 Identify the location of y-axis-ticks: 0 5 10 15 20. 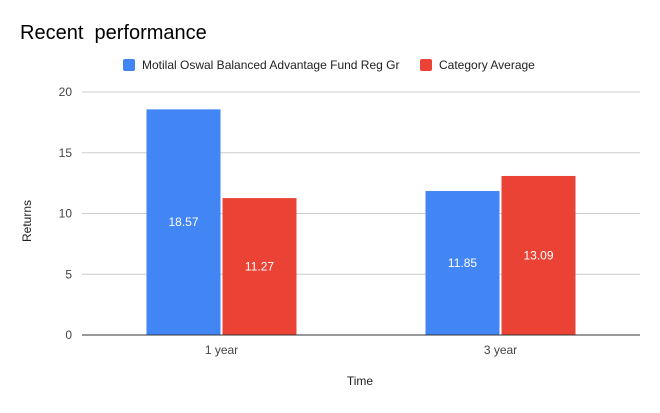
(66, 213).